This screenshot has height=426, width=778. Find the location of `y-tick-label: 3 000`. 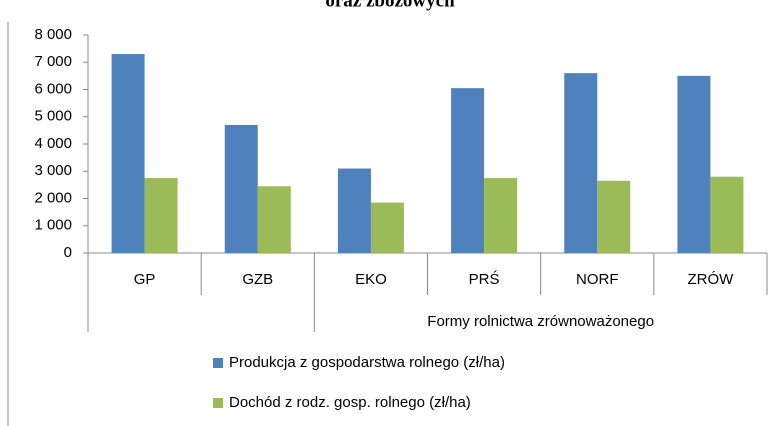

y-tick-label: 3 000 is located at coordinates (53, 170).